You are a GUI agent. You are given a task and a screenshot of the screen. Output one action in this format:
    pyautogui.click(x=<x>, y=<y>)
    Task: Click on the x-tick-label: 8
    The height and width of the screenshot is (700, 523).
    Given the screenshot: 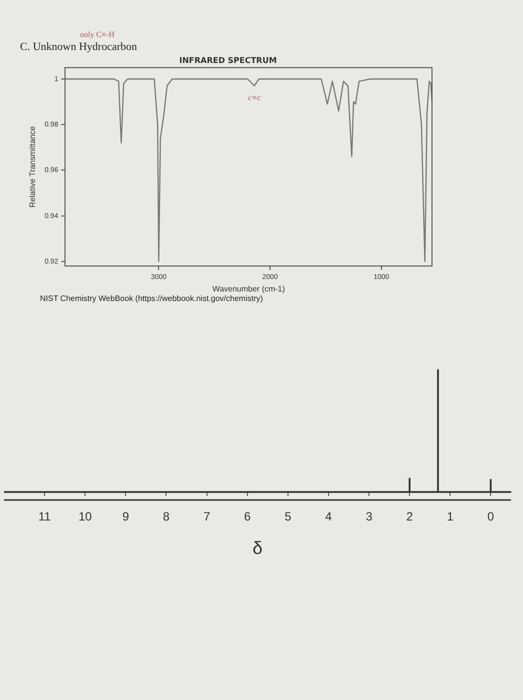 What is the action you would take?
    pyautogui.click(x=166, y=517)
    